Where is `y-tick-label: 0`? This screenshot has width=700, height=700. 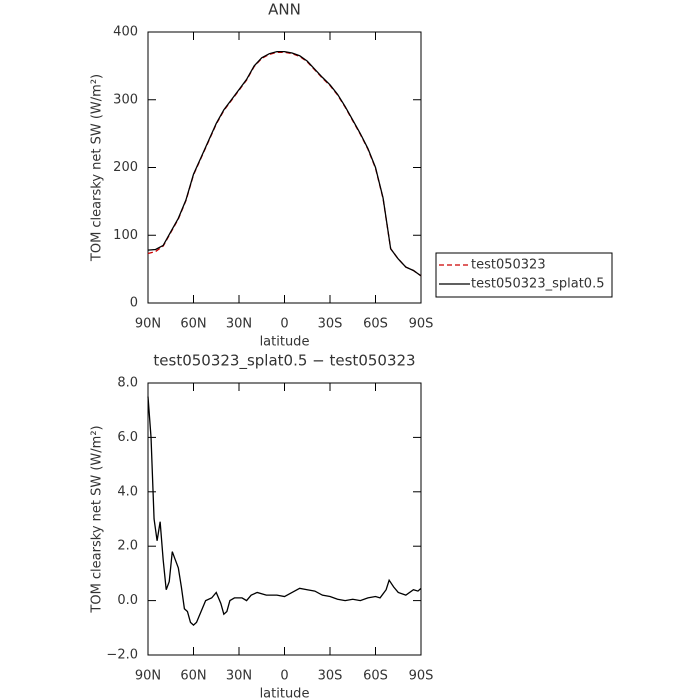
y-tick-label: 0 is located at coordinates (134, 303).